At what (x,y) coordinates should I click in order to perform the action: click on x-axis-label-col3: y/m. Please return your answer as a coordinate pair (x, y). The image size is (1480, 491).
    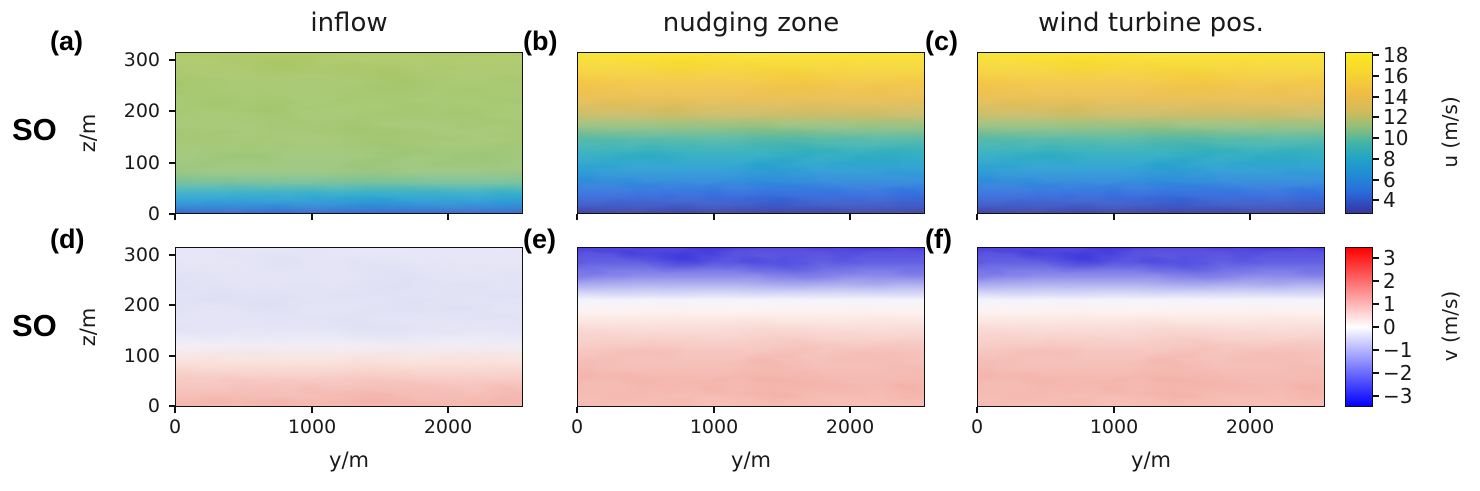
    Looking at the image, I should click on (1151, 460).